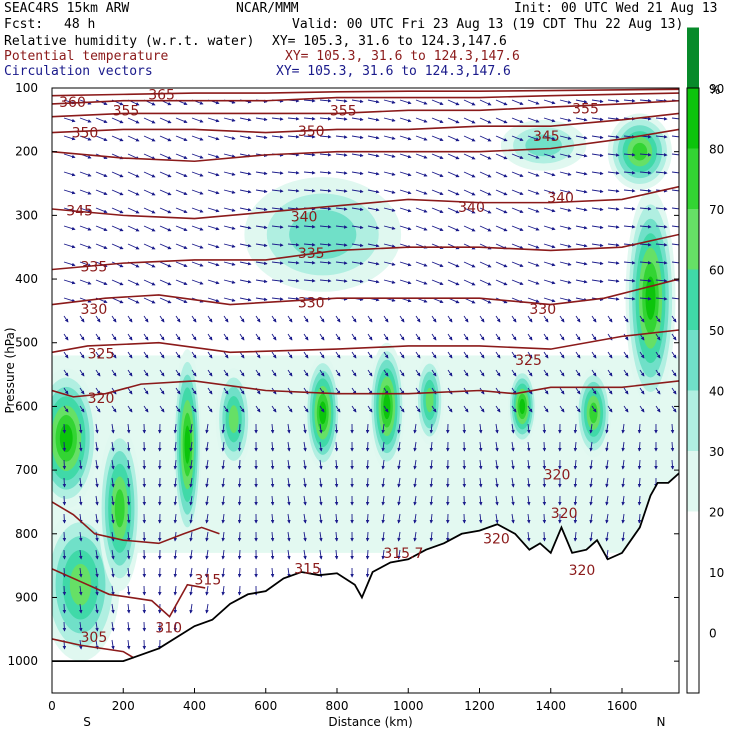  I want to click on theta-label: 330, so click(311, 304).